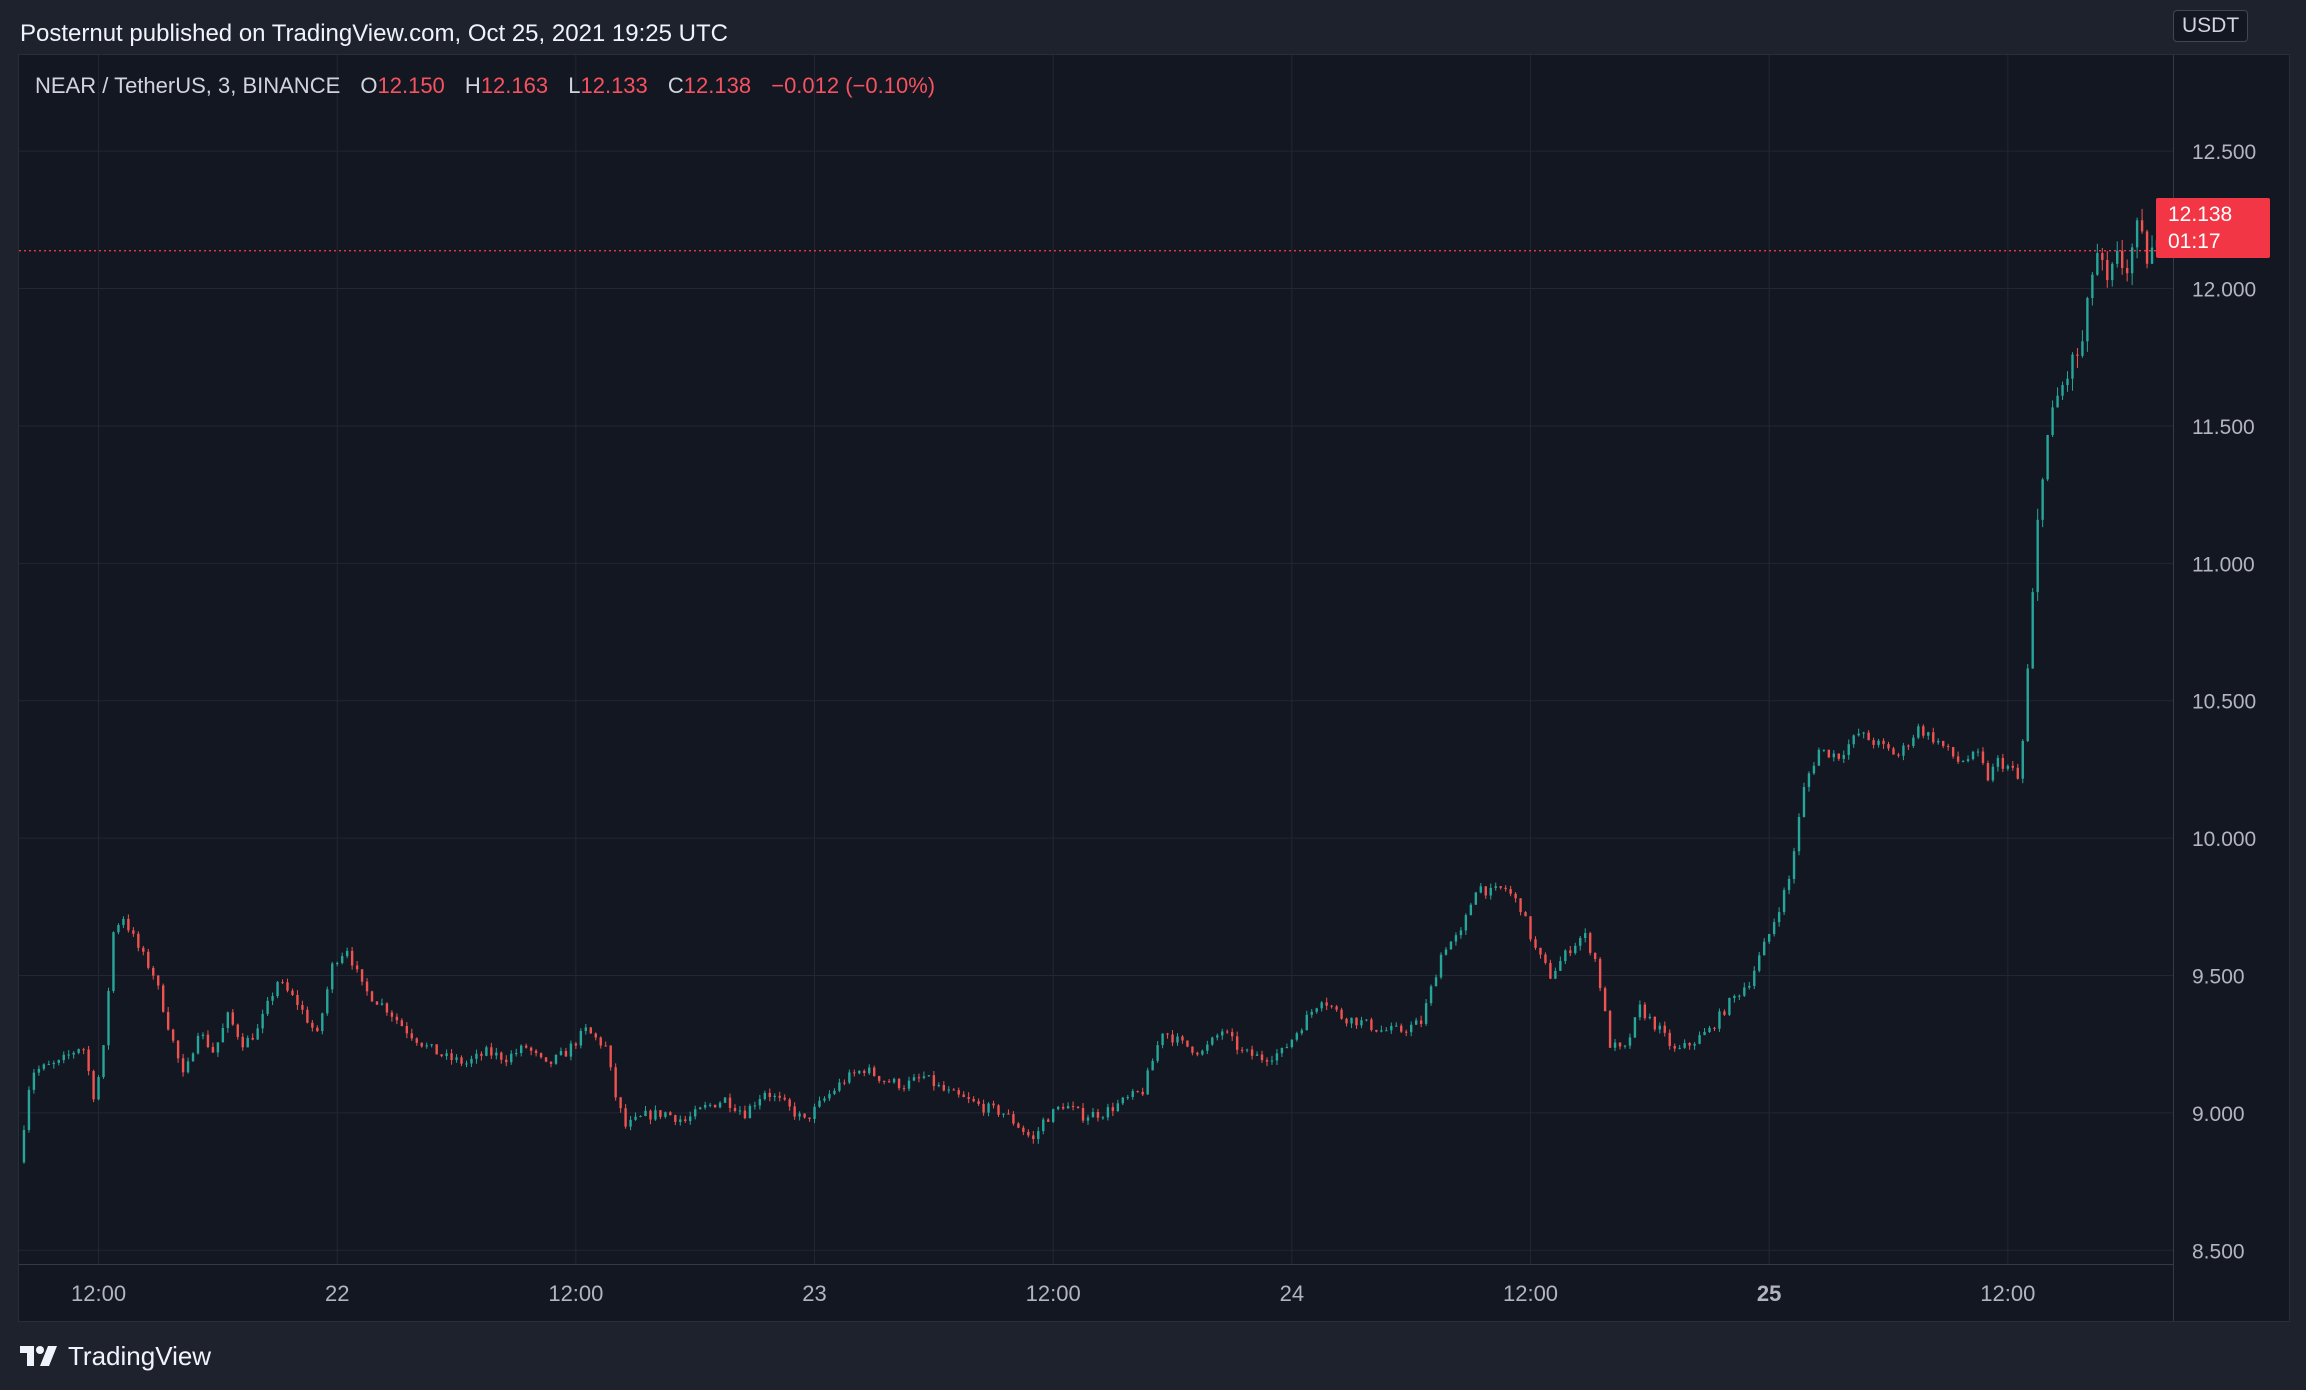  What do you see at coordinates (1053, 1293) in the screenshot?
I see `time-axis-labels: 12:00 22 12:00 23 12:00 24 12:00 25 12:00` at bounding box center [1053, 1293].